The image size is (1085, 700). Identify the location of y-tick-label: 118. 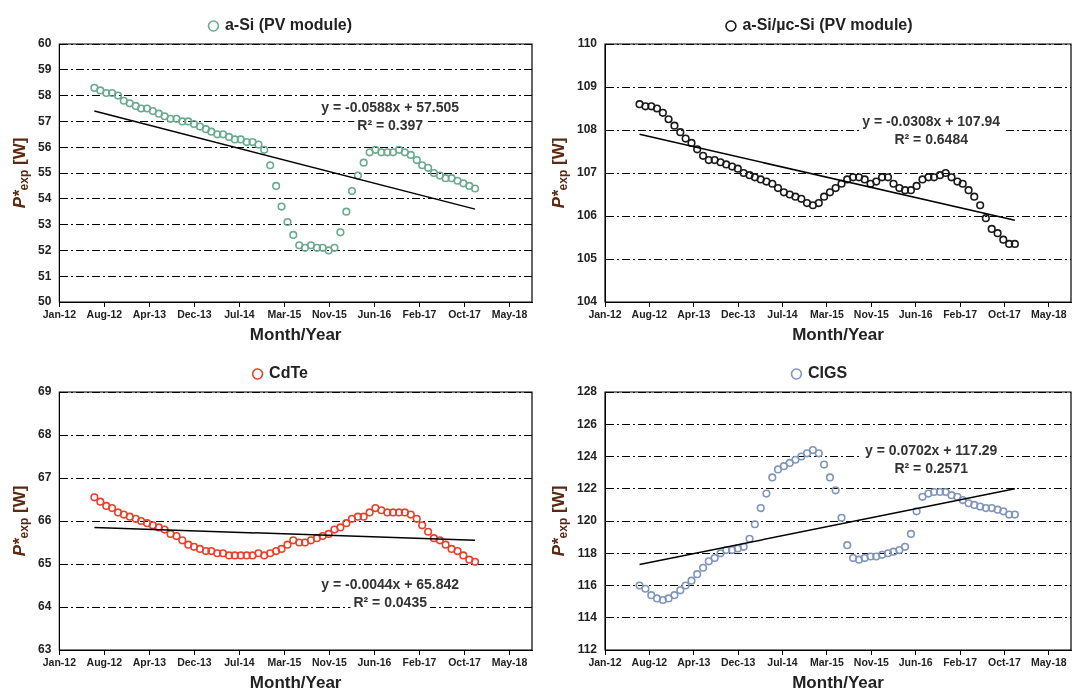
(587, 552).